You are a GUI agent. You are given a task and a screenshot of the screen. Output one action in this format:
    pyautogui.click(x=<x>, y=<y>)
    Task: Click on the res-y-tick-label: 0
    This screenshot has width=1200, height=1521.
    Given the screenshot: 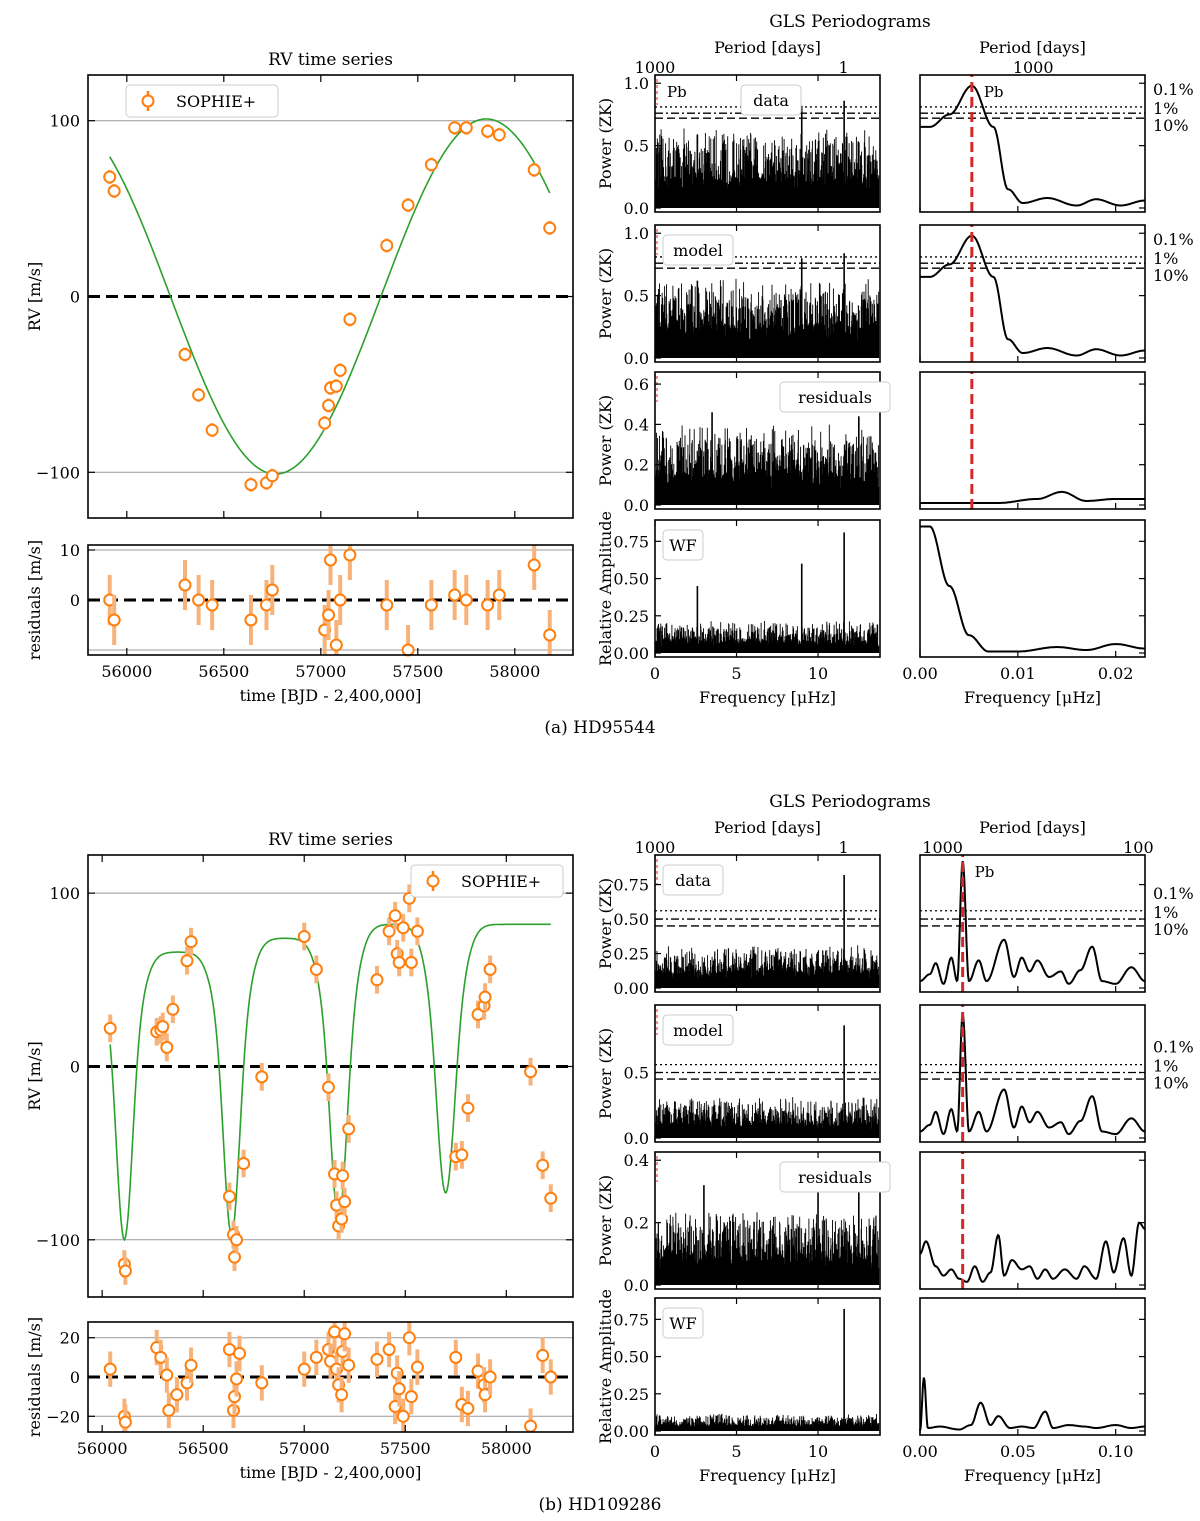 What is the action you would take?
    pyautogui.click(x=75, y=1377)
    